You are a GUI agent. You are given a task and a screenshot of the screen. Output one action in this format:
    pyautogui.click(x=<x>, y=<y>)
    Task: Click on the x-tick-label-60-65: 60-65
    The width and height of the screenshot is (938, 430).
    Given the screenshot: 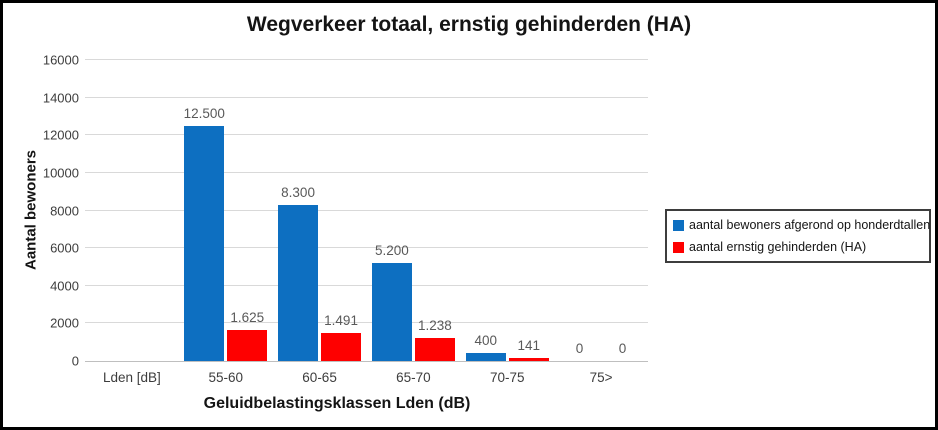 What is the action you would take?
    pyautogui.click(x=319, y=377)
    